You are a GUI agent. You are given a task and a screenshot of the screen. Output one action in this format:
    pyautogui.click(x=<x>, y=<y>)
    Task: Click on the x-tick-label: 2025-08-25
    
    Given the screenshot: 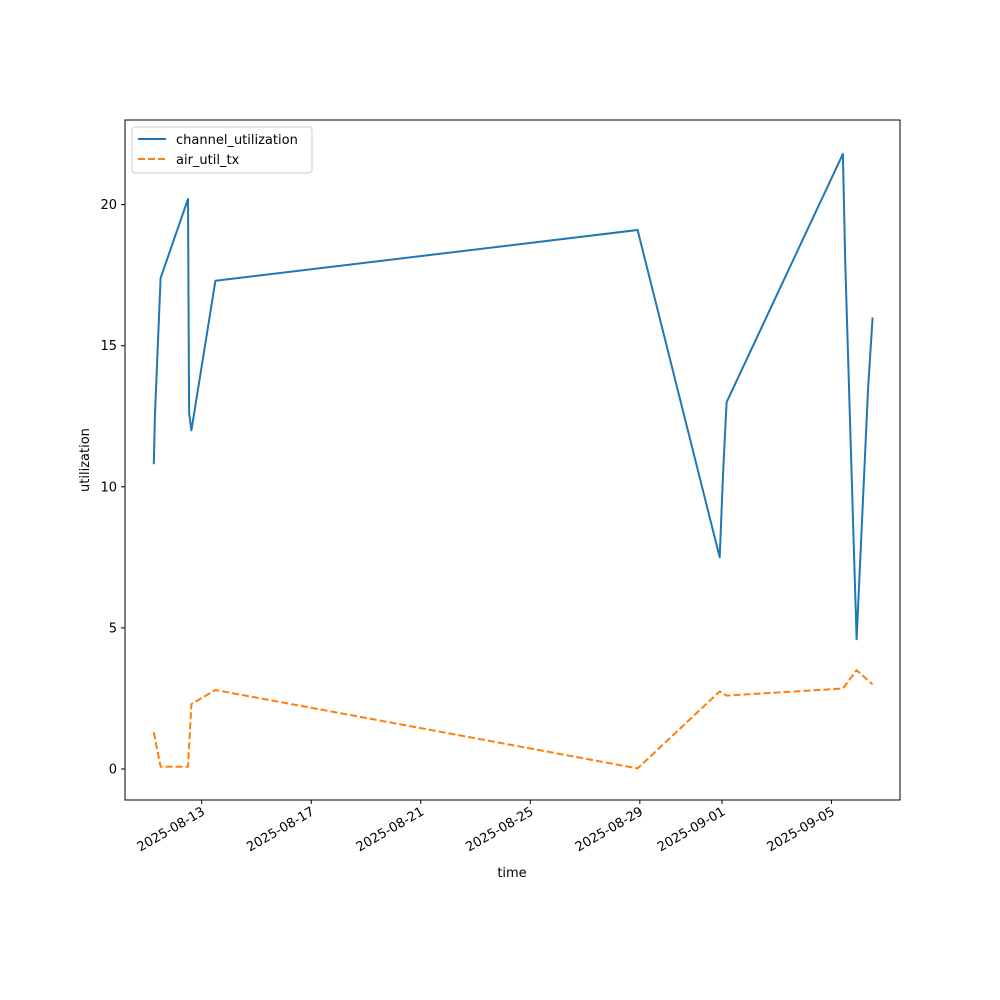 What is the action you would take?
    pyautogui.click(x=499, y=829)
    